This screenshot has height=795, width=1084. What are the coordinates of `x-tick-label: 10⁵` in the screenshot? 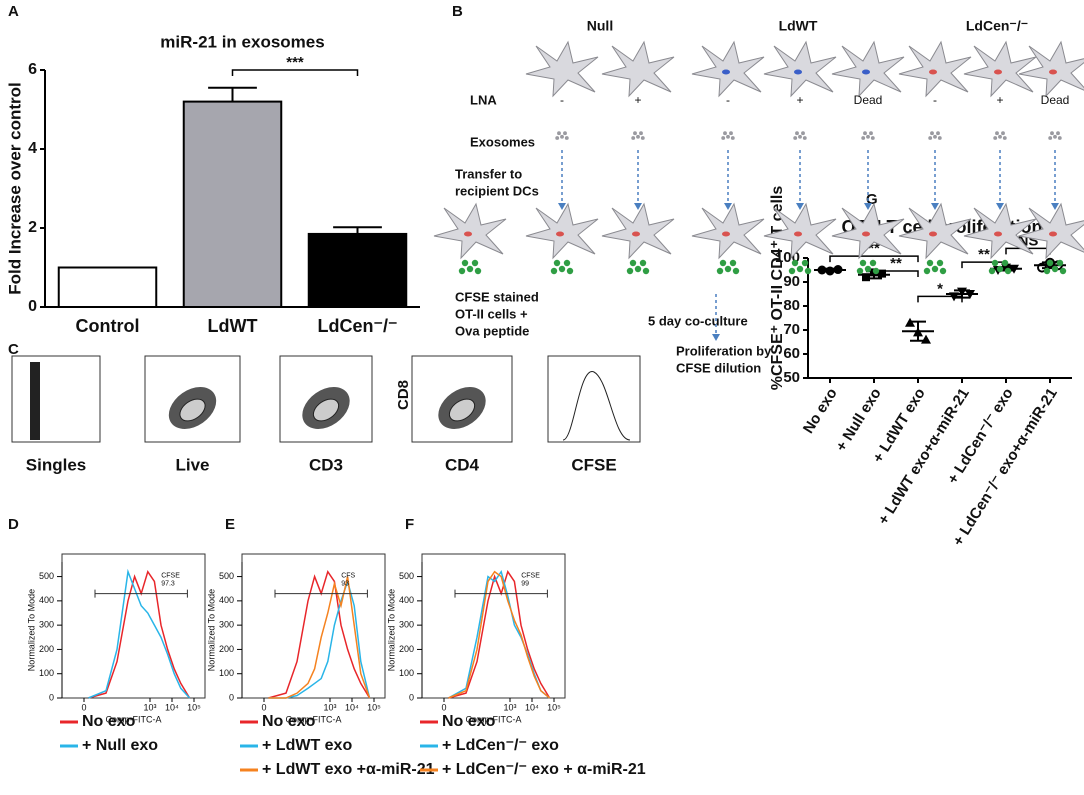 It's located at (554, 707).